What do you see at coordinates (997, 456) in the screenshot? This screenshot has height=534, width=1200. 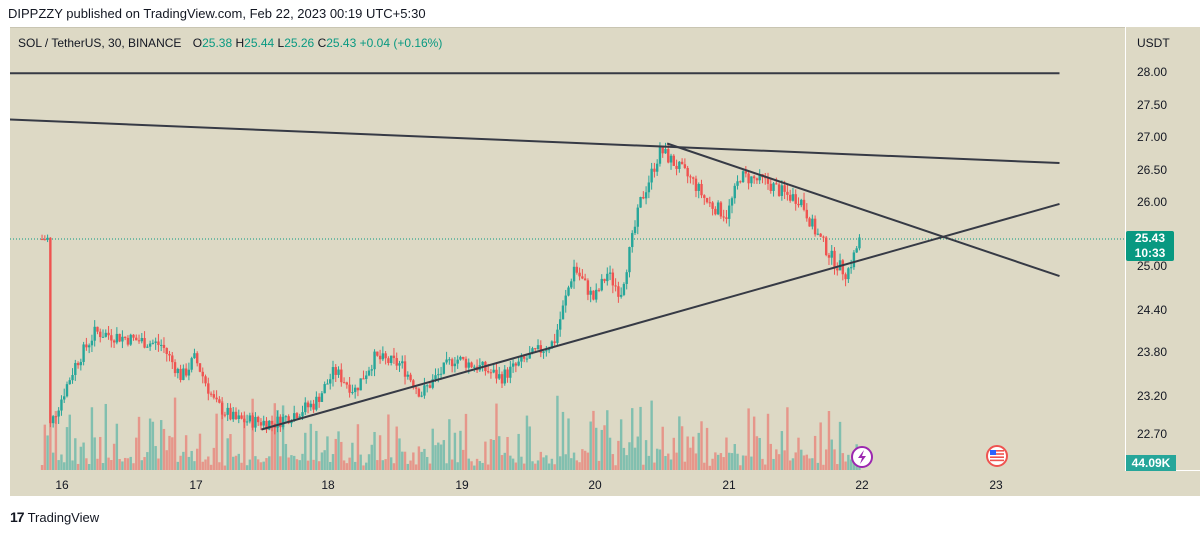 I see `us-flag-event-icon` at bounding box center [997, 456].